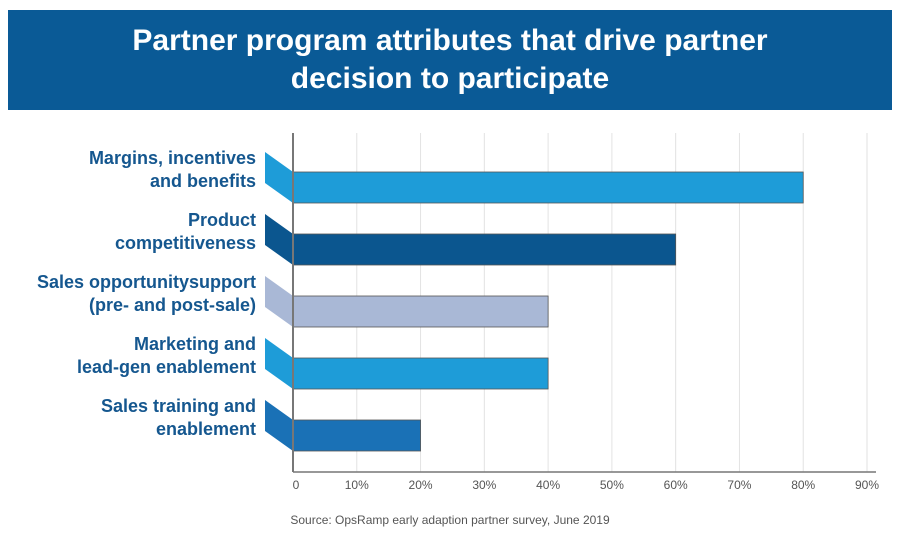  I want to click on x-tick-label: 40%, so click(548, 485).